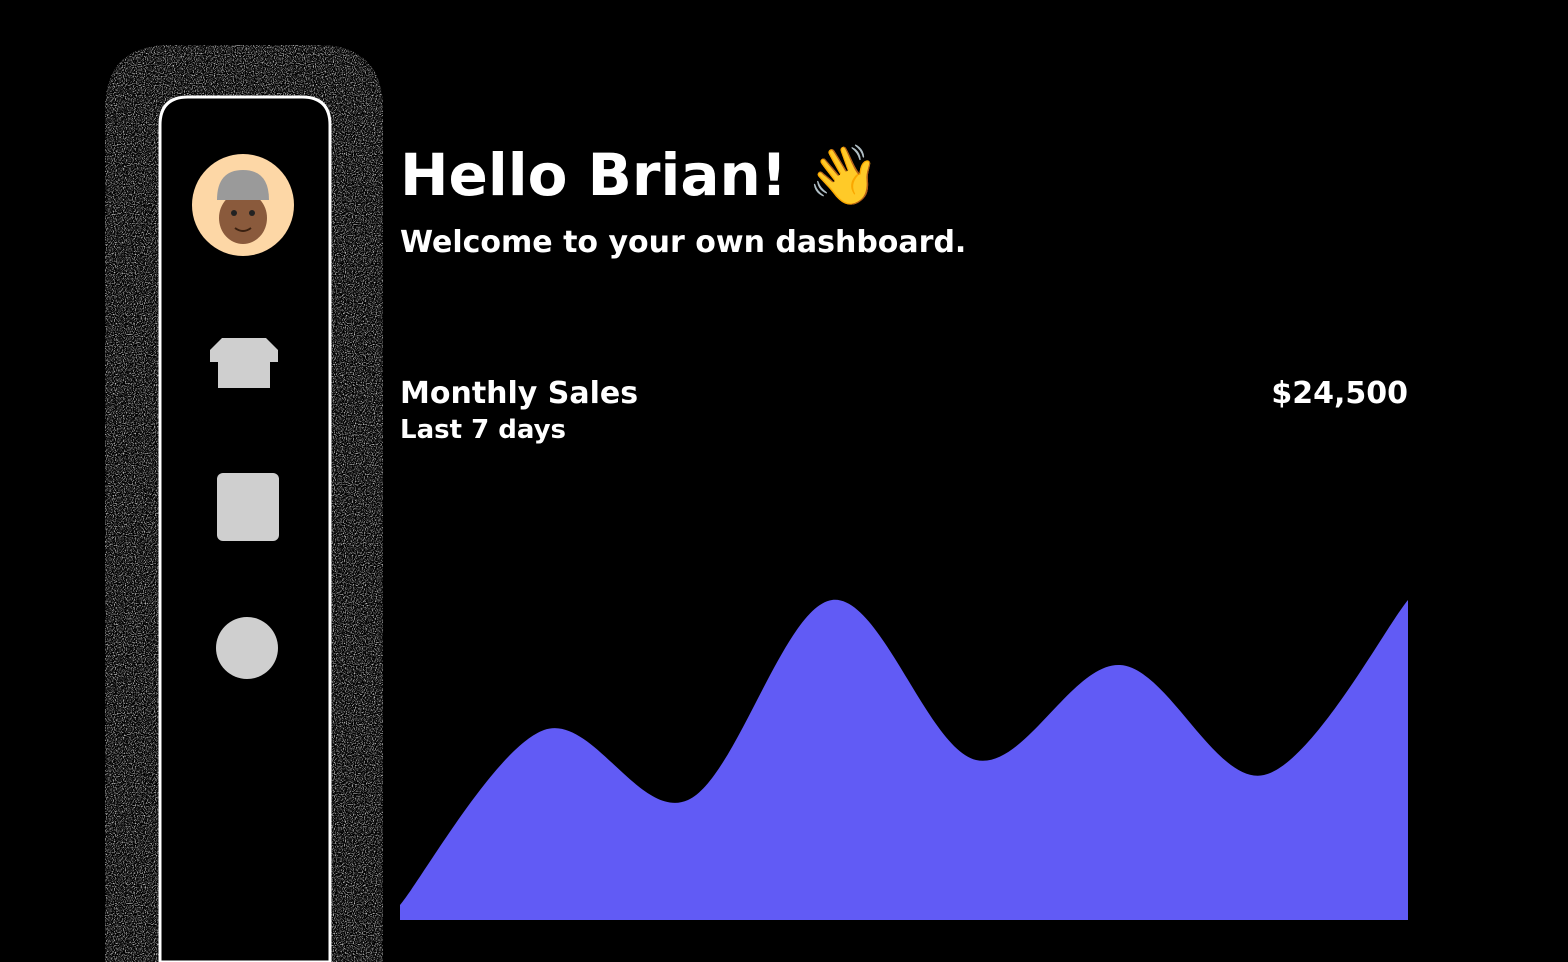 This screenshot has height=962, width=1568. I want to click on docs-icon, so click(248, 507).